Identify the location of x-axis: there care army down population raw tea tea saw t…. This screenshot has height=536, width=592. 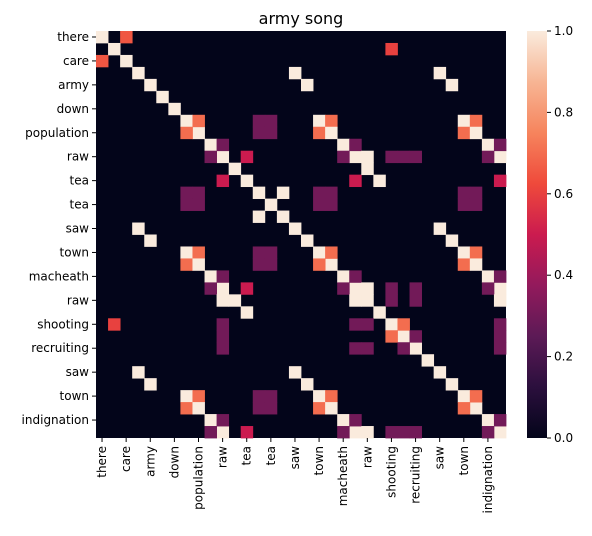
(295, 475).